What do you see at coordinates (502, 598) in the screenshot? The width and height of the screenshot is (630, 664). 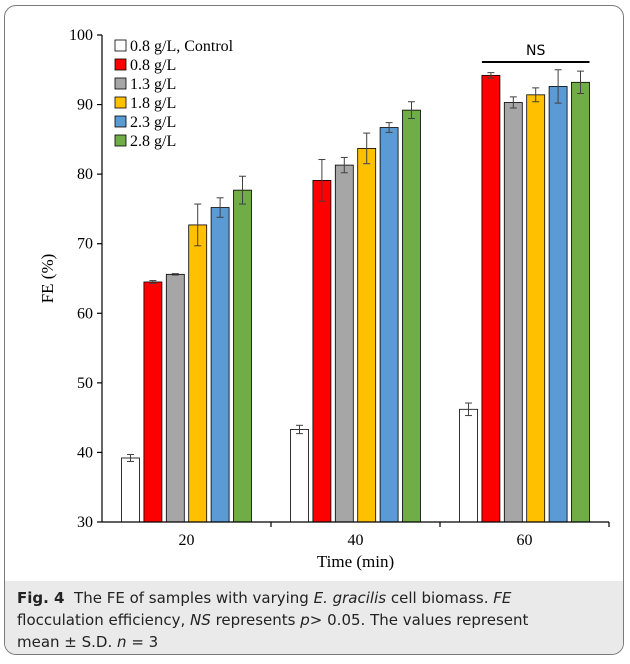 I see `caption-abbr-fe: FE` at bounding box center [502, 598].